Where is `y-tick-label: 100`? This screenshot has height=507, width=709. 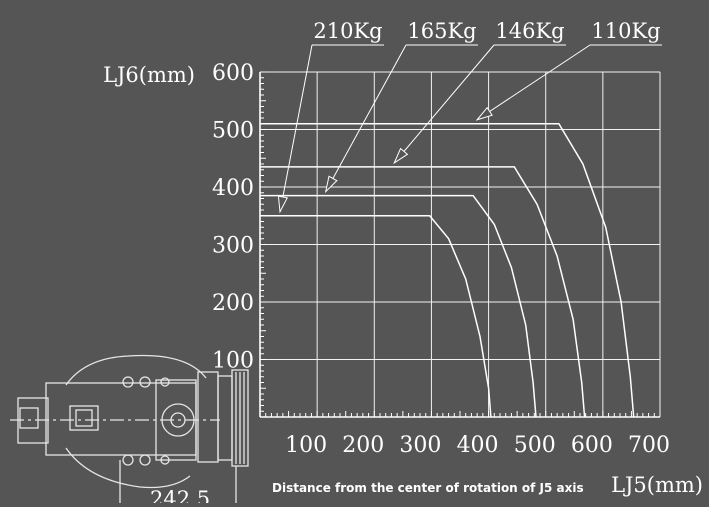
y-tick-label: 100 is located at coordinates (233, 361).